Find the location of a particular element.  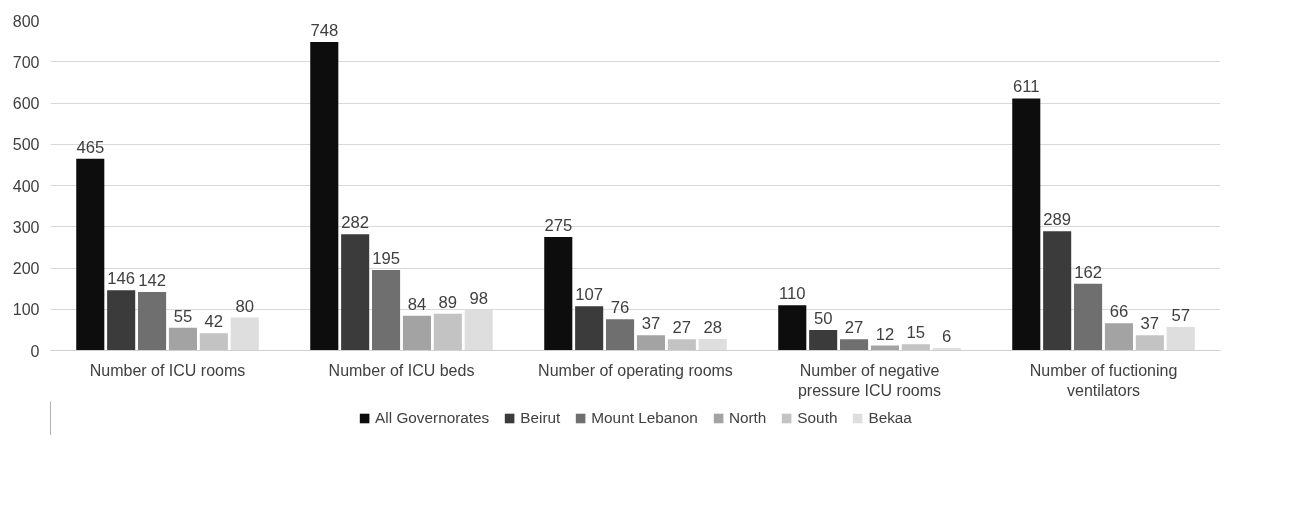

y-tick-label: 700 is located at coordinates (26, 62).